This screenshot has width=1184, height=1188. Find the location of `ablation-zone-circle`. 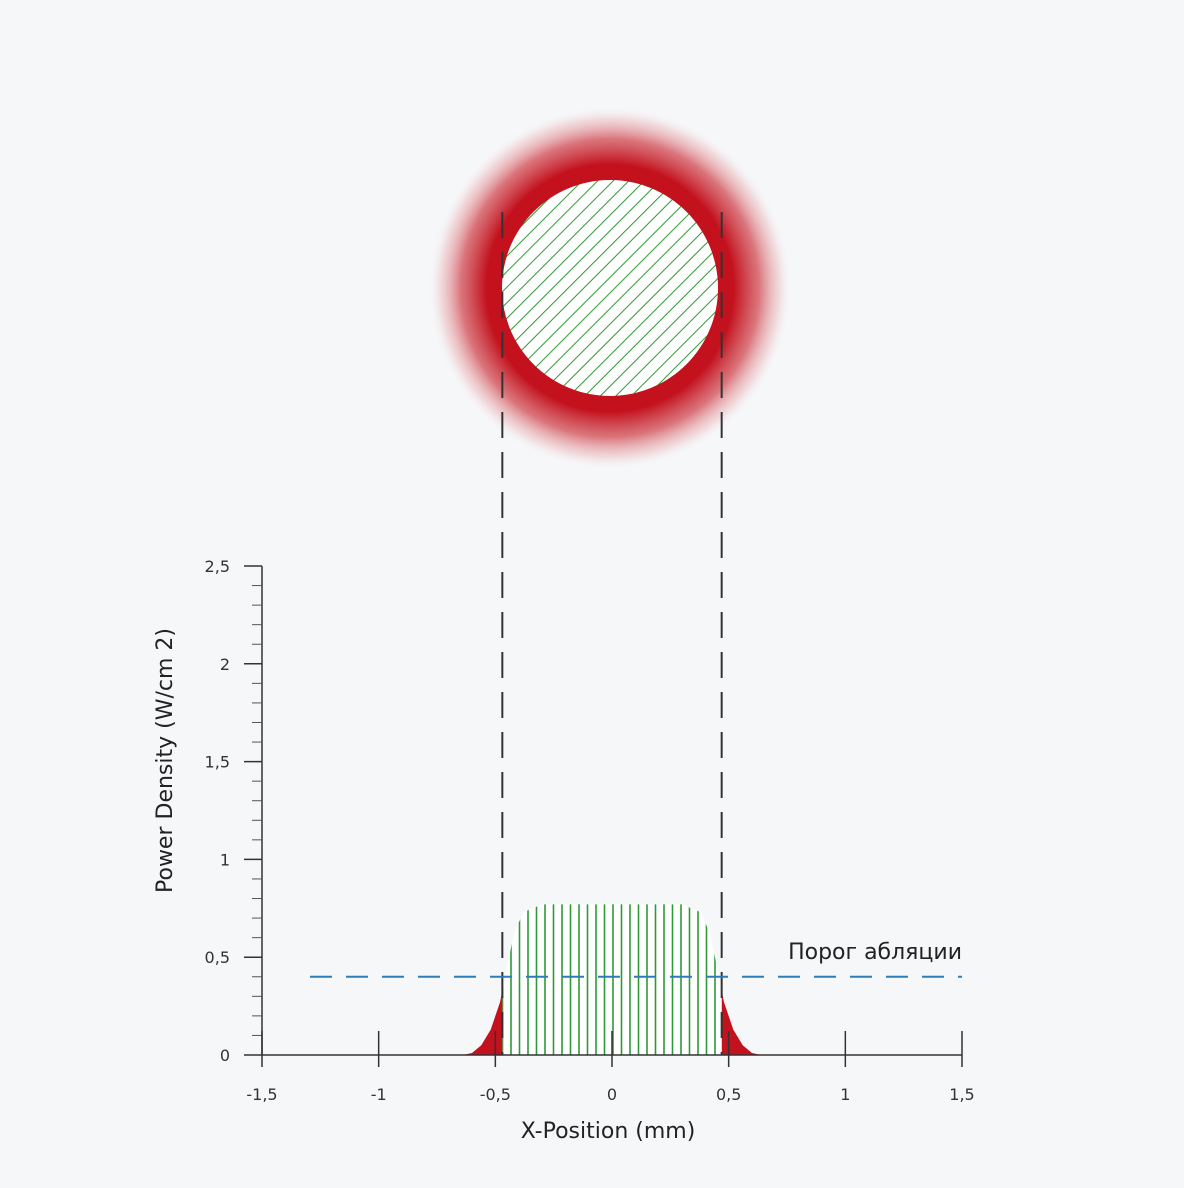

ablation-zone-circle is located at coordinates (610, 288).